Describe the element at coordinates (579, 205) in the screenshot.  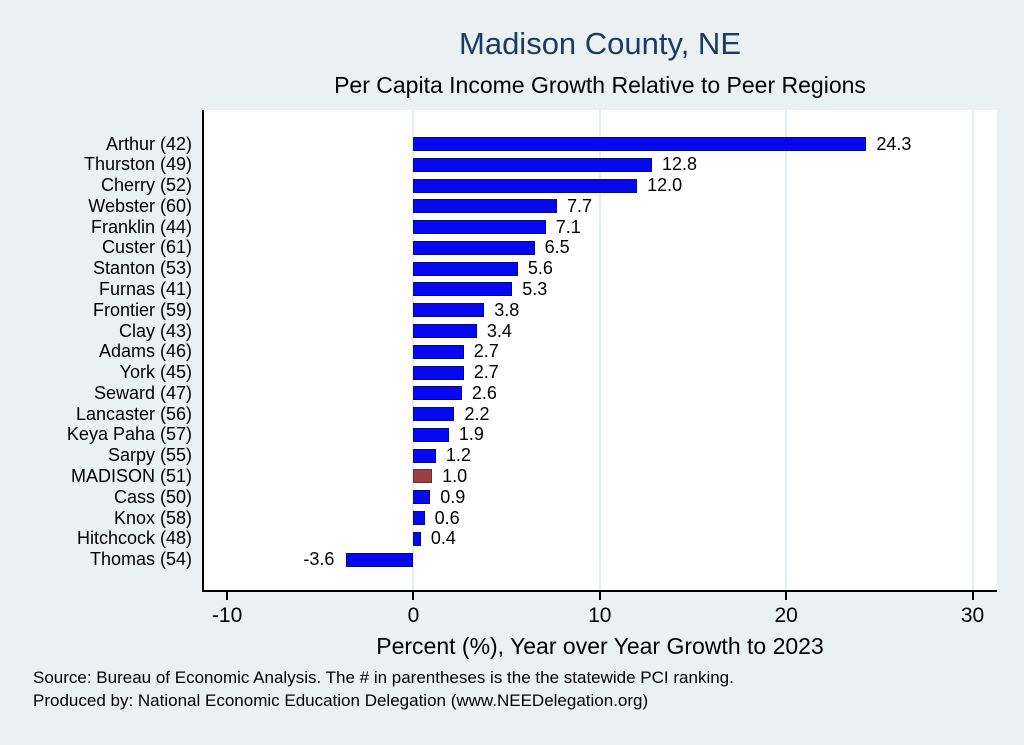
I see `bar-value-label: 7.7` at that location.